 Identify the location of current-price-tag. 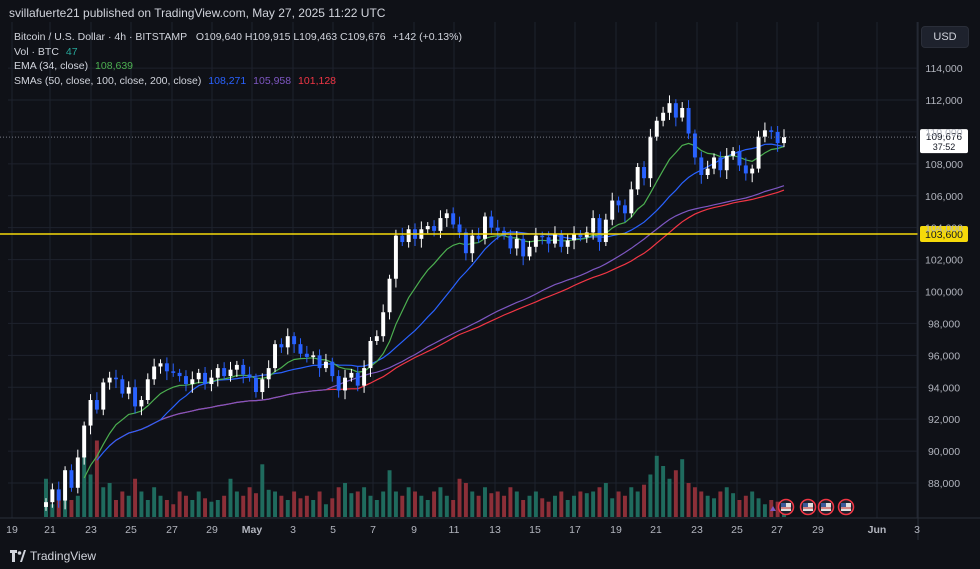
(944, 141).